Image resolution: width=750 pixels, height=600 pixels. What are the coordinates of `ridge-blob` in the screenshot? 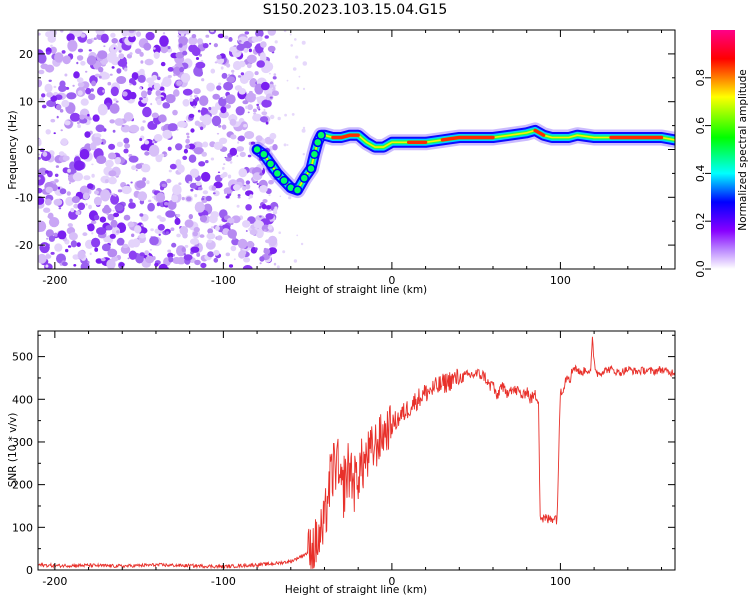 It's located at (277, 173).